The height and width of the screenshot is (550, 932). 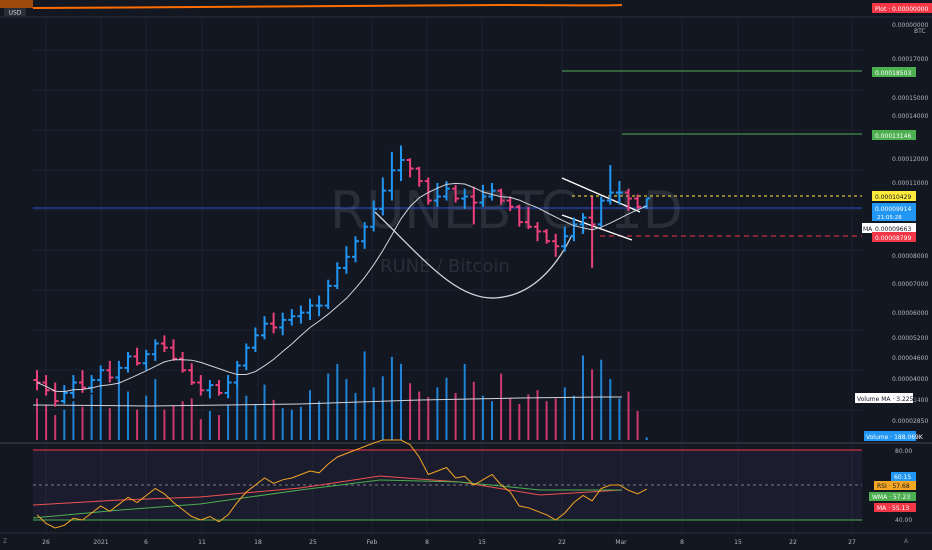 I want to click on currency-badge-text: USD, so click(x=15, y=13).